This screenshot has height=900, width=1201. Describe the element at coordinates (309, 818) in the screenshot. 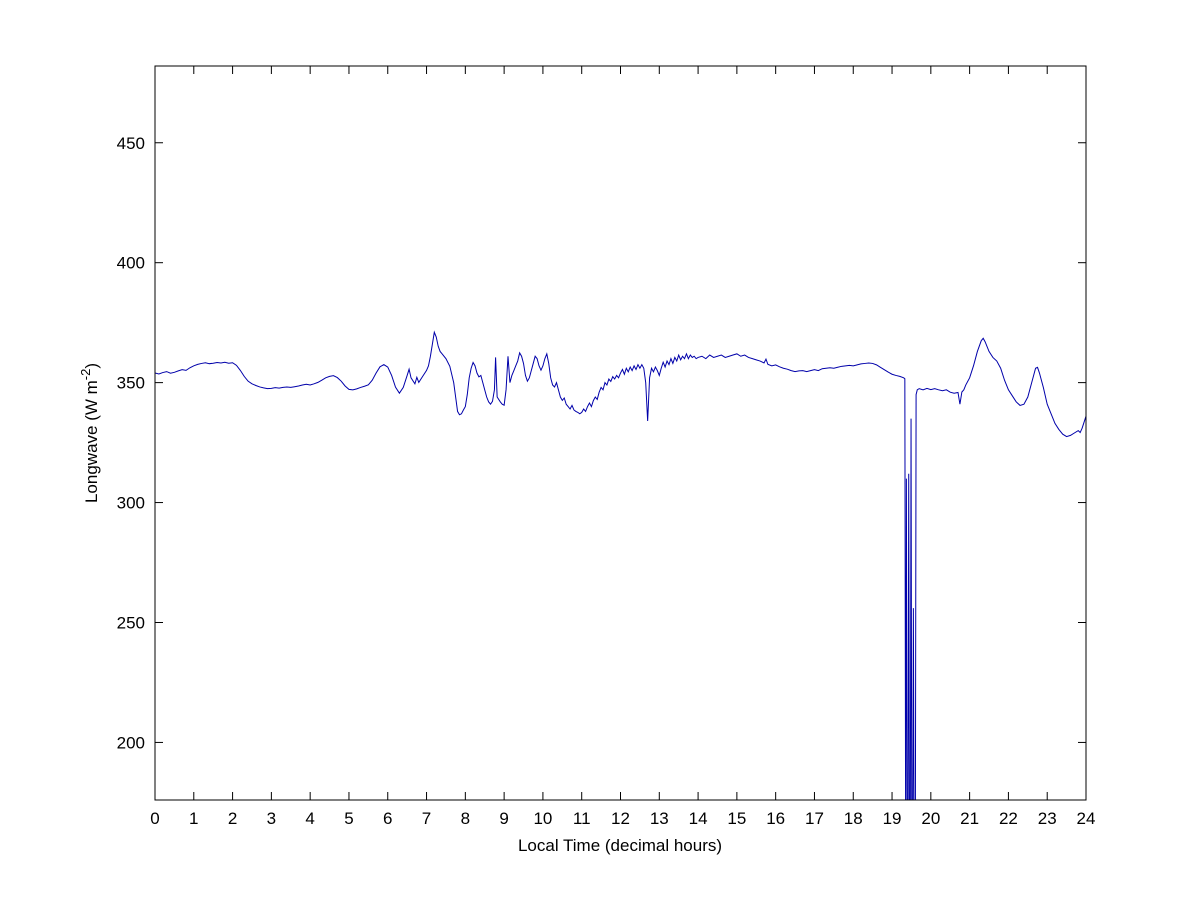

I see `x-tick-label: 4` at that location.